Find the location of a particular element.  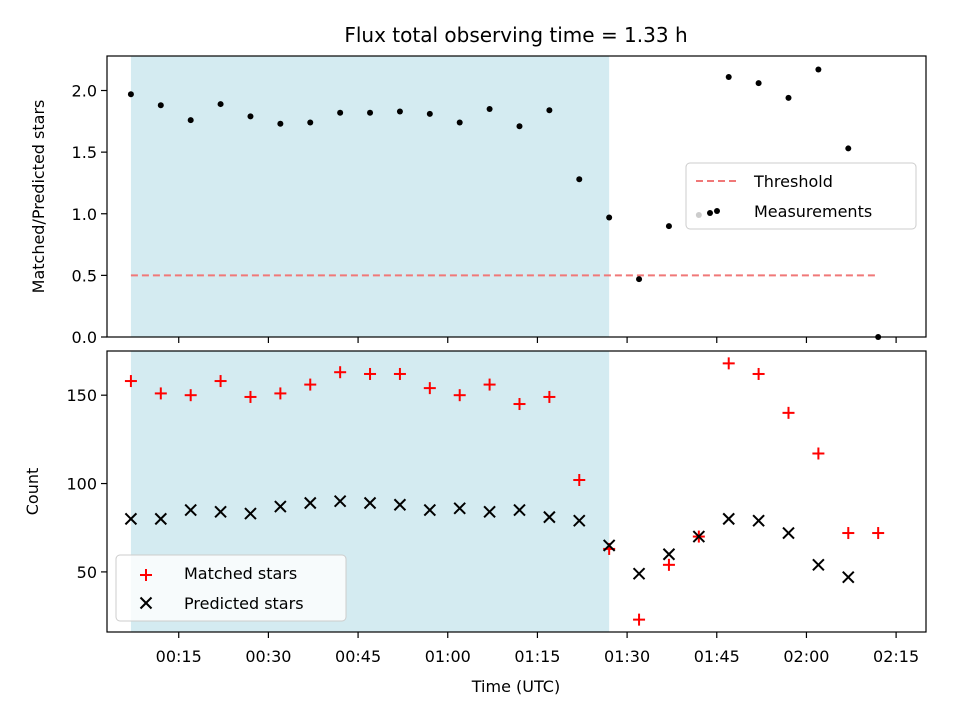

legend-threshold-label: Threshold is located at coordinates (793, 181).